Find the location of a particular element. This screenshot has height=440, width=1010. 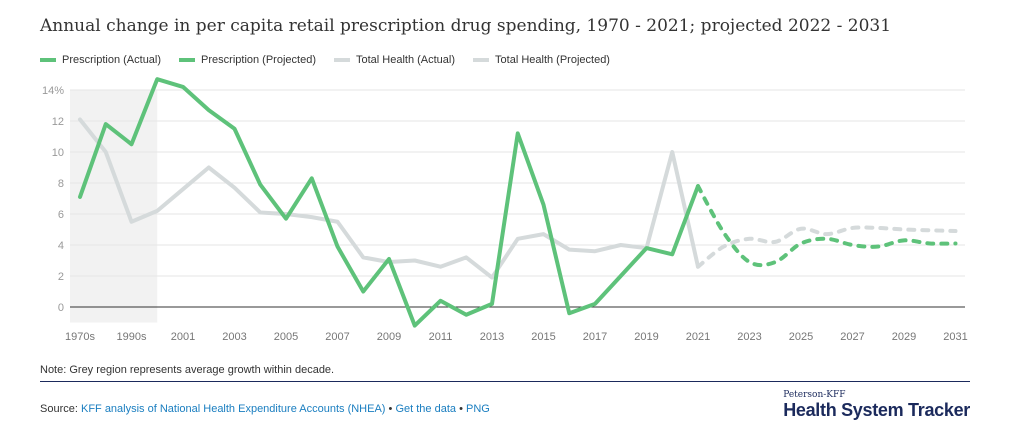

png-link: PNG is located at coordinates (477, 409).